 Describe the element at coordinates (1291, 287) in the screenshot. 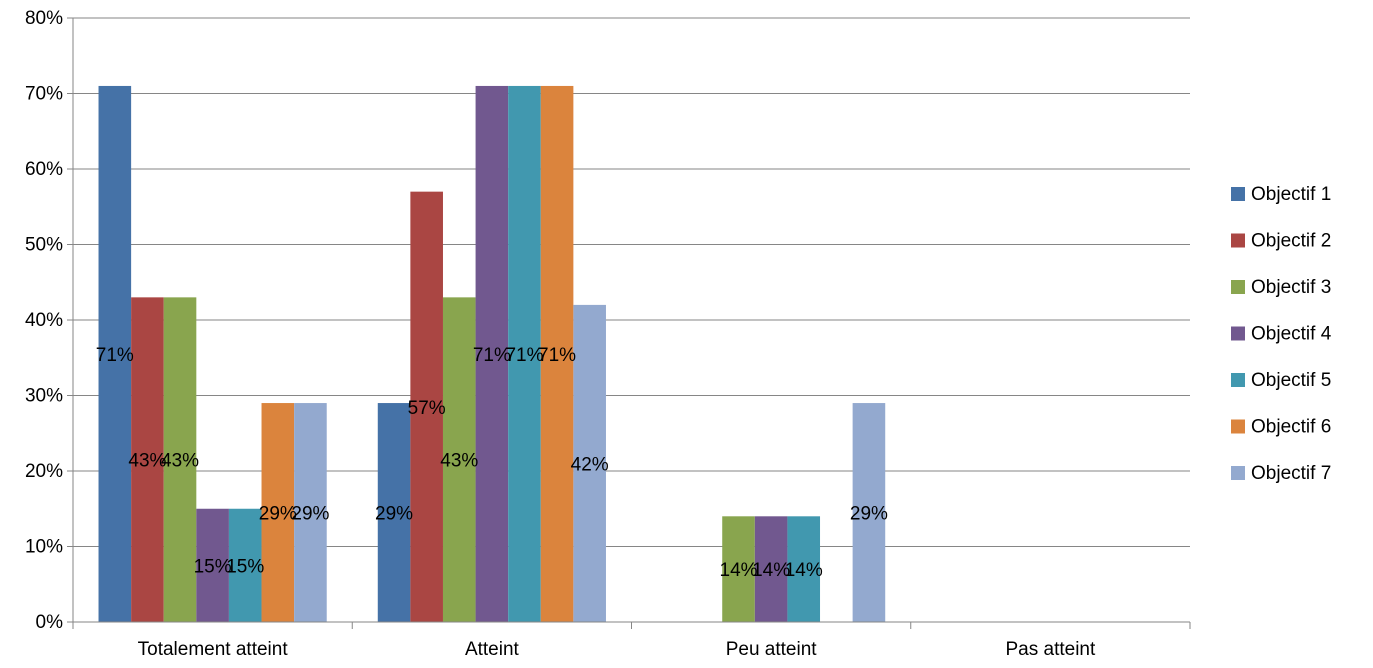

I see `legend-label: Objectif 3` at that location.